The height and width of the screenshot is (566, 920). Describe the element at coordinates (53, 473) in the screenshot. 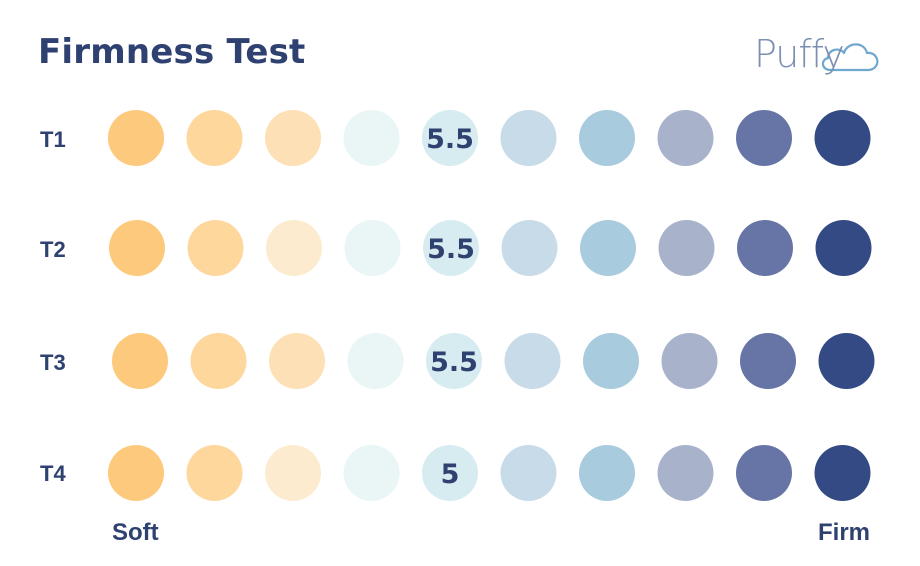

I see `row-label-t4: T4` at that location.